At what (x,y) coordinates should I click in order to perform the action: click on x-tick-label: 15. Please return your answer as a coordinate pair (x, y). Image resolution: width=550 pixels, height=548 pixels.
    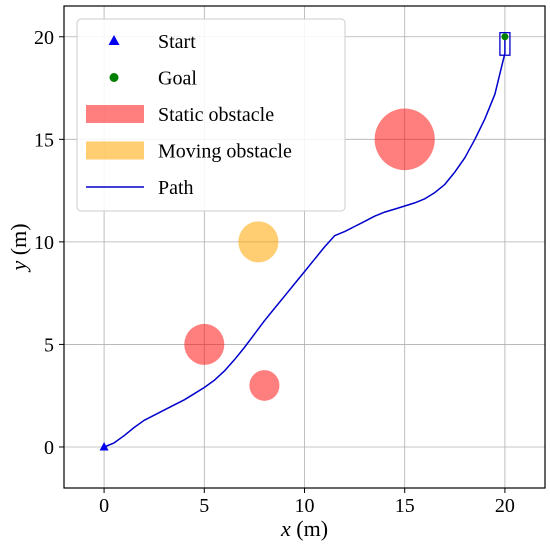
    Looking at the image, I should click on (405, 506).